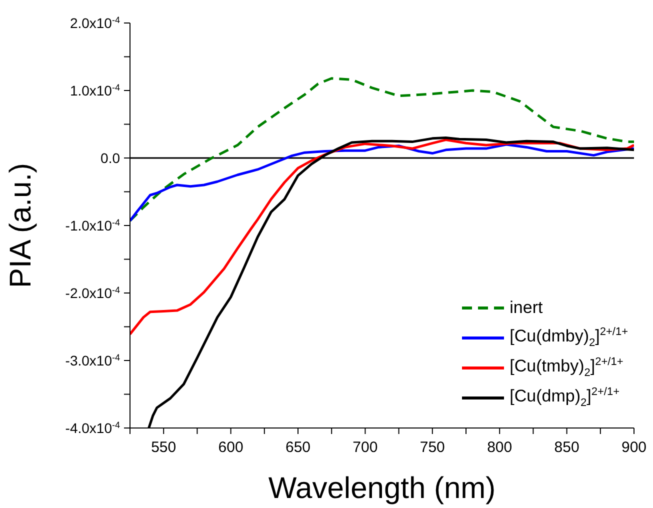  Describe the element at coordinates (526, 307) in the screenshot. I see `legend-label: inert` at that location.